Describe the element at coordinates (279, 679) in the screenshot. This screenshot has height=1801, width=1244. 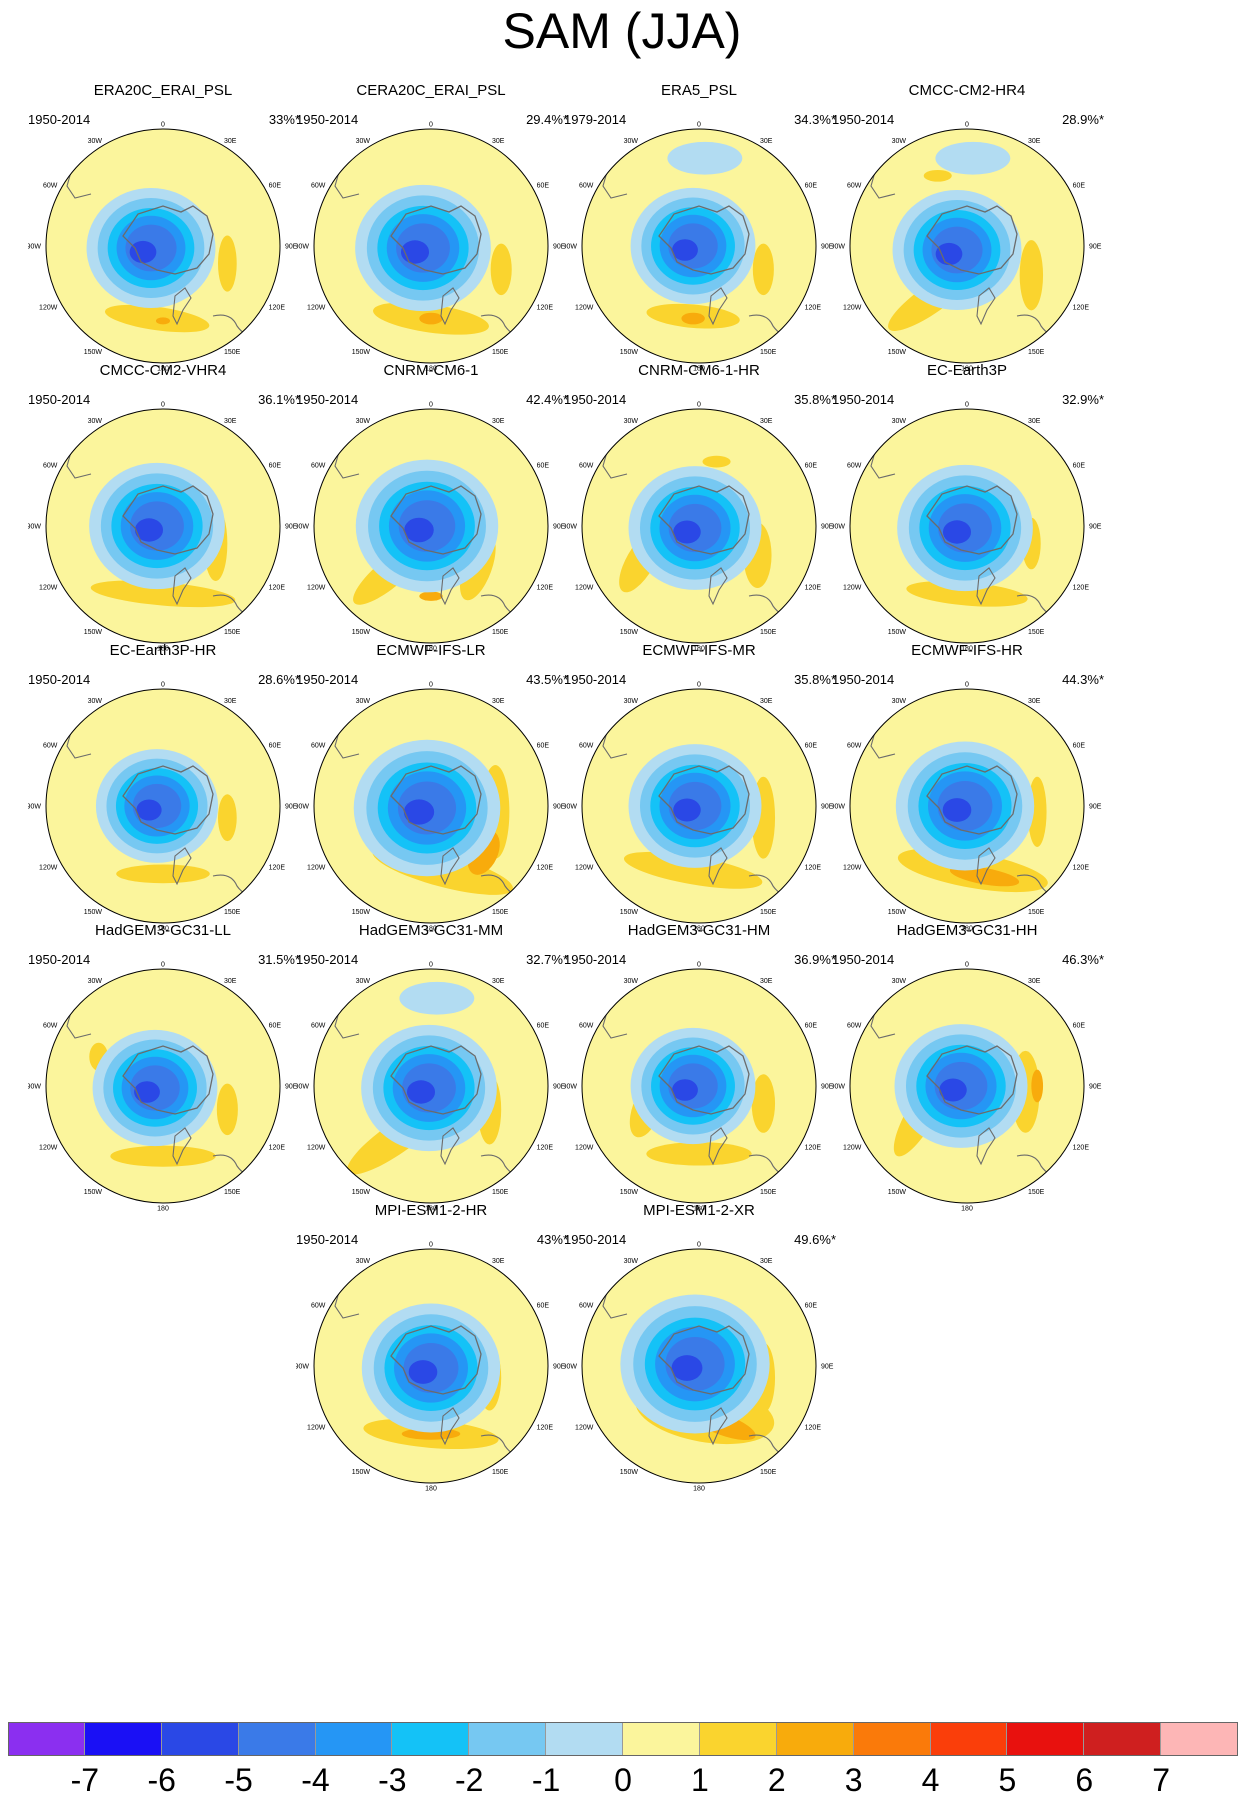
I see `explained-variance-label: 28.6%*` at that location.